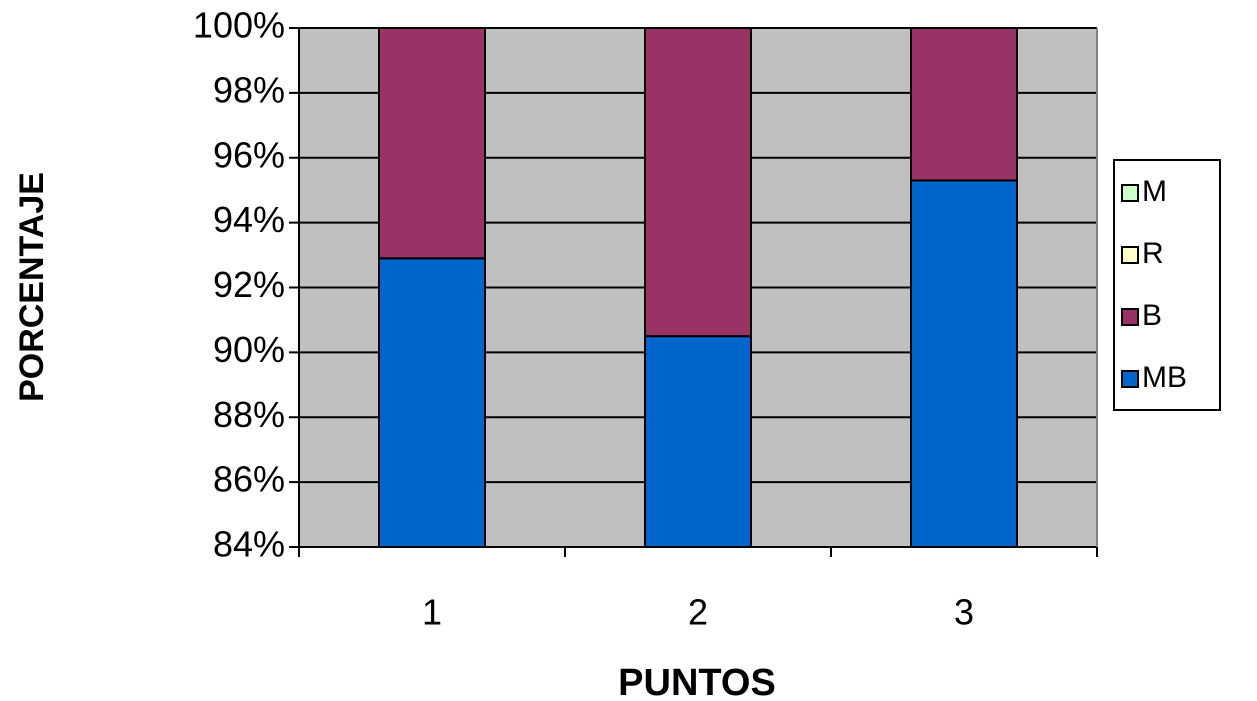  Describe the element at coordinates (1164, 377) in the screenshot. I see `legend-label: MB` at that location.